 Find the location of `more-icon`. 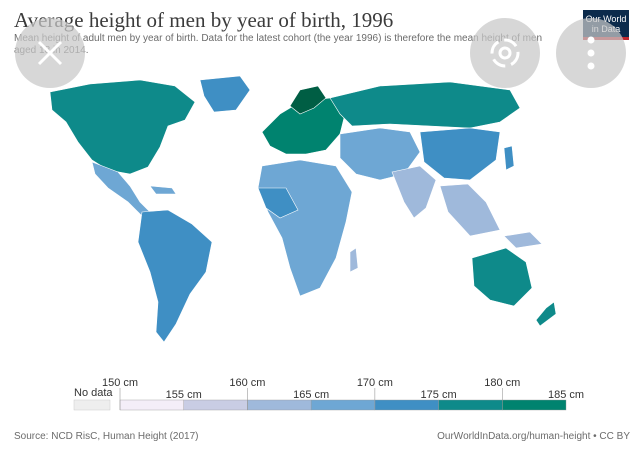

more-icon is located at coordinates (591, 53).